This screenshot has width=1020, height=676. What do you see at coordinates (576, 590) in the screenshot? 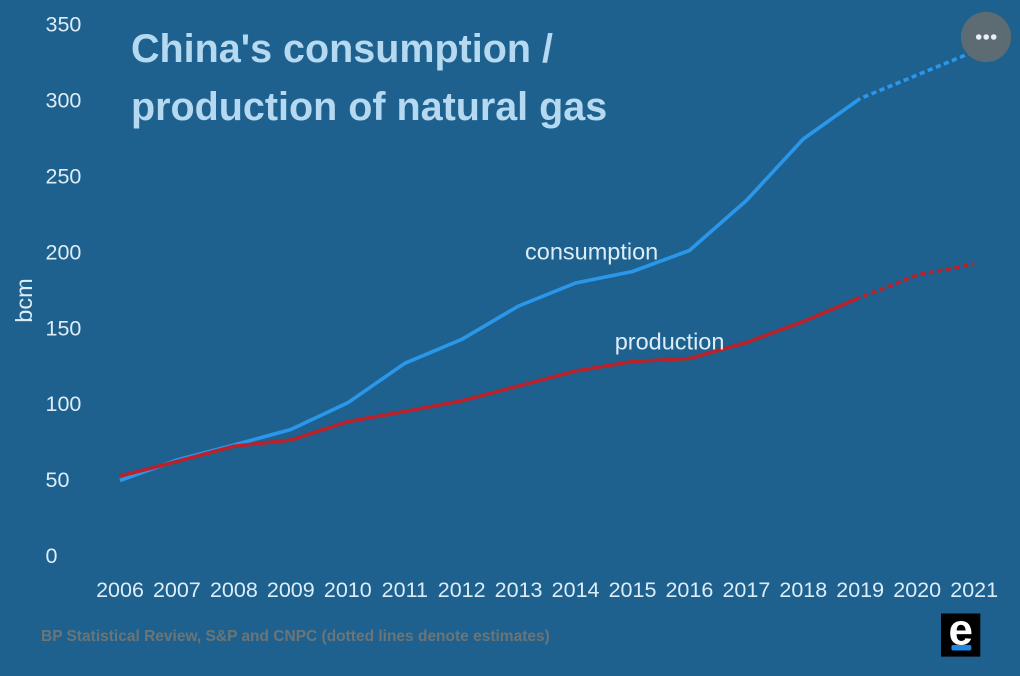
I see `svg-text: 2014` at bounding box center [576, 590].